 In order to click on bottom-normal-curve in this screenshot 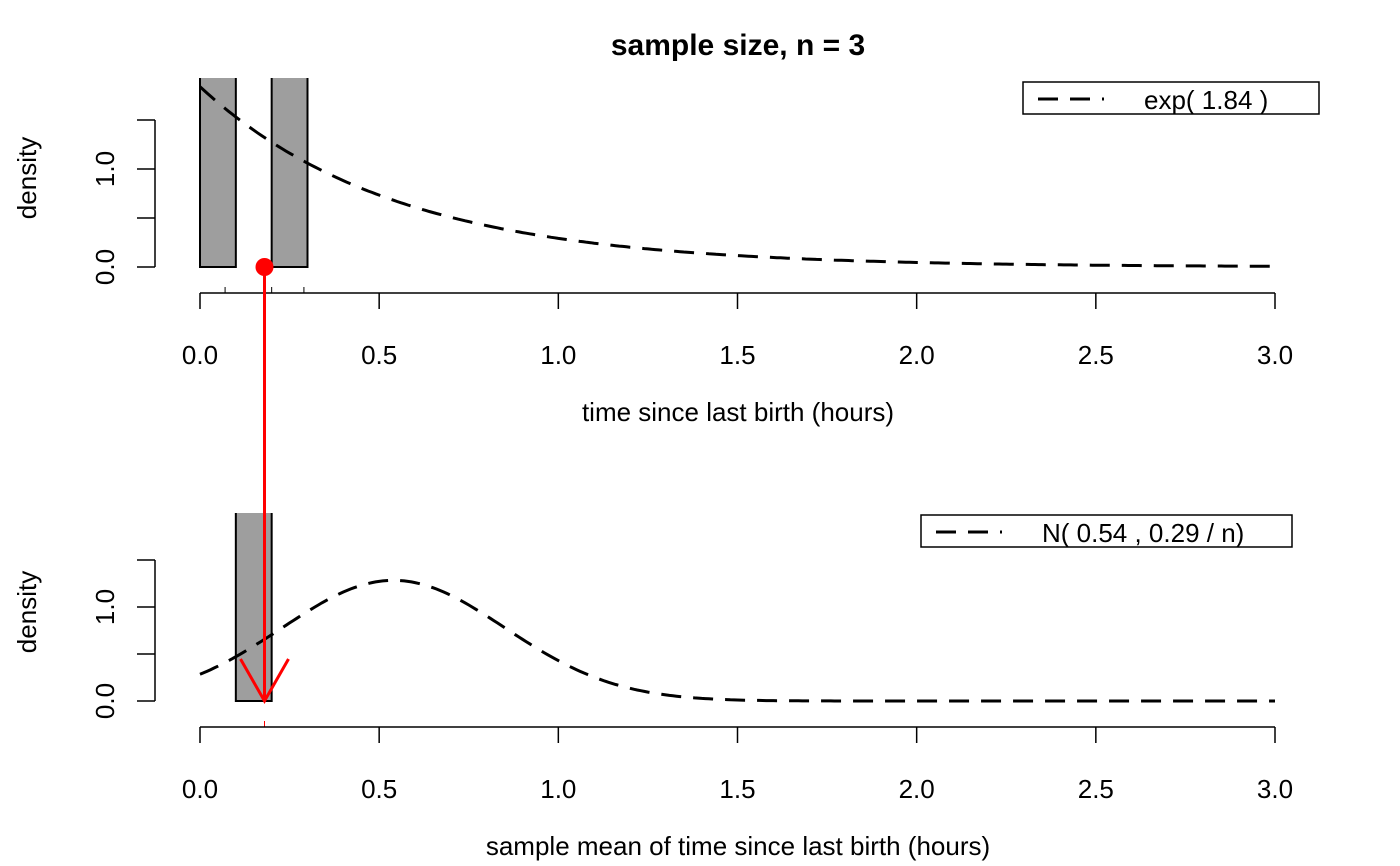, I will do `click(737, 640)`.